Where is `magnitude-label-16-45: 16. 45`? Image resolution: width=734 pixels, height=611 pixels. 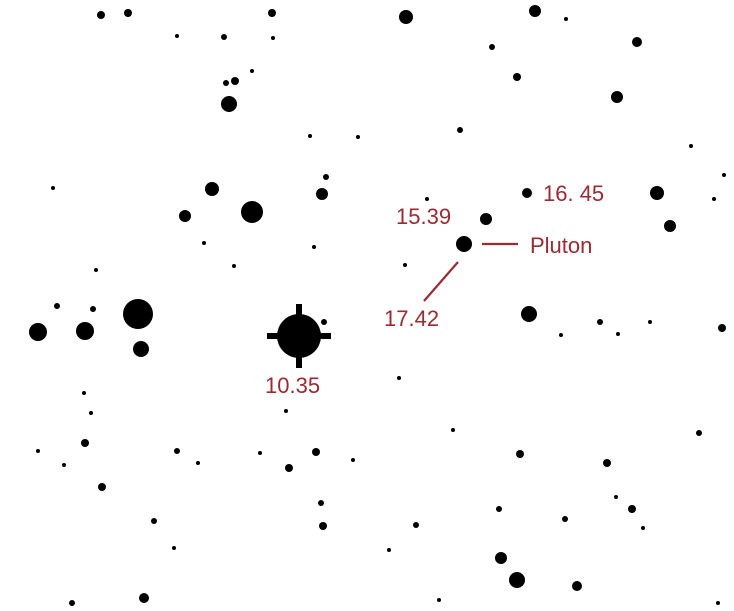 magnitude-label-16-45: 16. 45 is located at coordinates (573, 193).